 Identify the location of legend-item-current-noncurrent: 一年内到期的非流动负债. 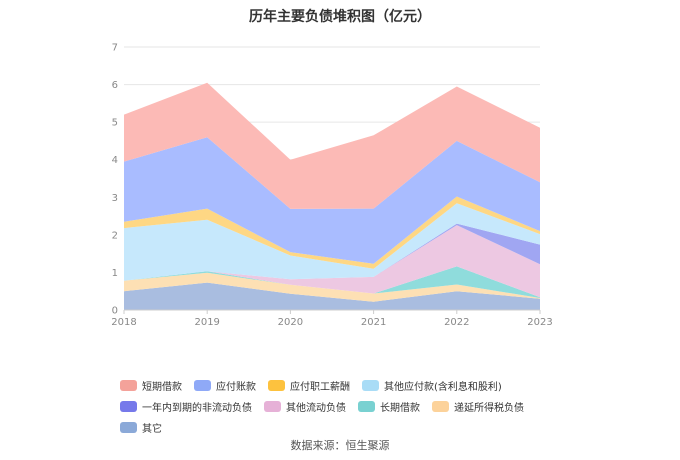
(186, 406).